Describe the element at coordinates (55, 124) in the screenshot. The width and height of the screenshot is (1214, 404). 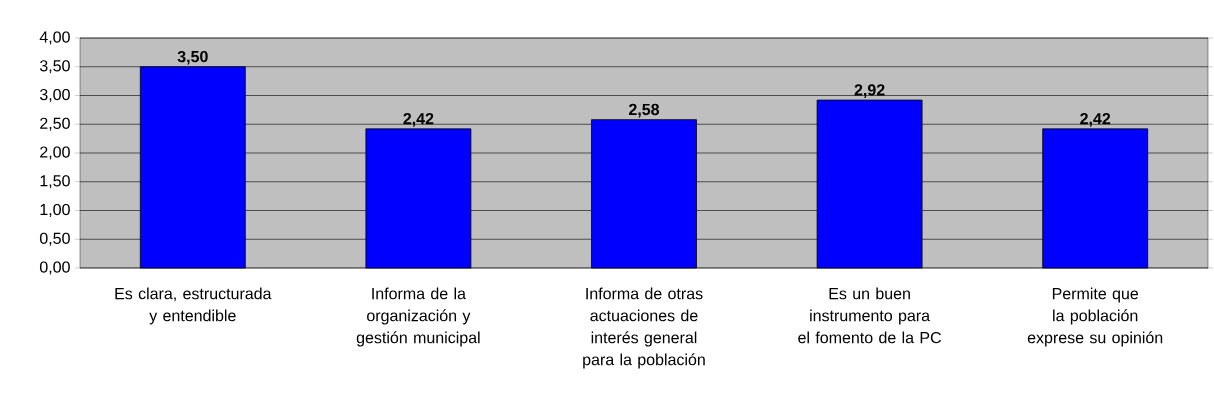
I see `y-tick-label: 2,50` at that location.